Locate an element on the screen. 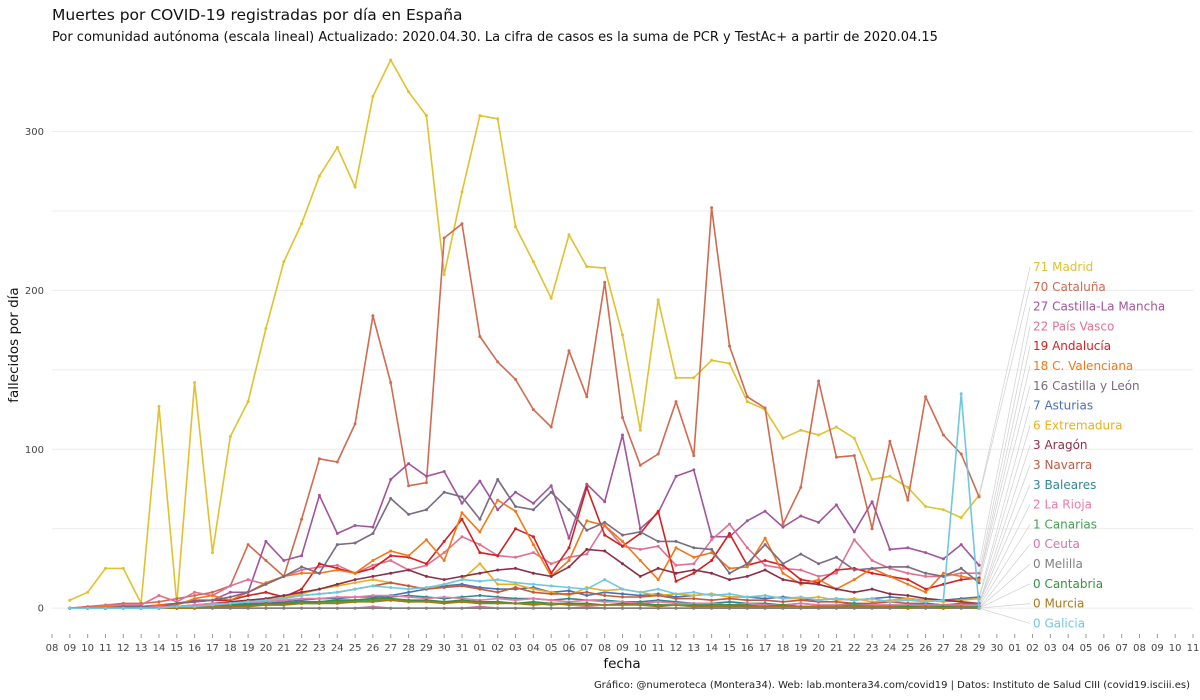 The width and height of the screenshot is (1200, 700). x-tick-label: 15 is located at coordinates (729, 648).